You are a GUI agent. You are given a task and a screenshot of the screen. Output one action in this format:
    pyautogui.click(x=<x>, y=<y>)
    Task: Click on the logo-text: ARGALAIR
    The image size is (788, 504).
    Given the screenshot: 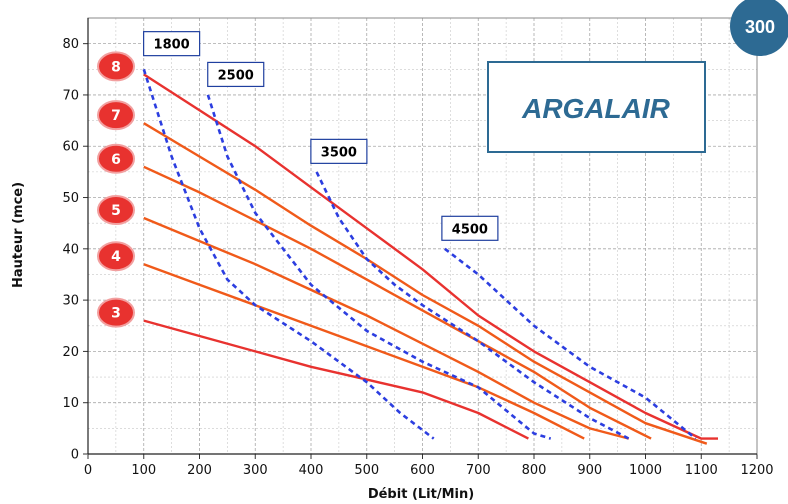 What is the action you would take?
    pyautogui.click(x=596, y=108)
    